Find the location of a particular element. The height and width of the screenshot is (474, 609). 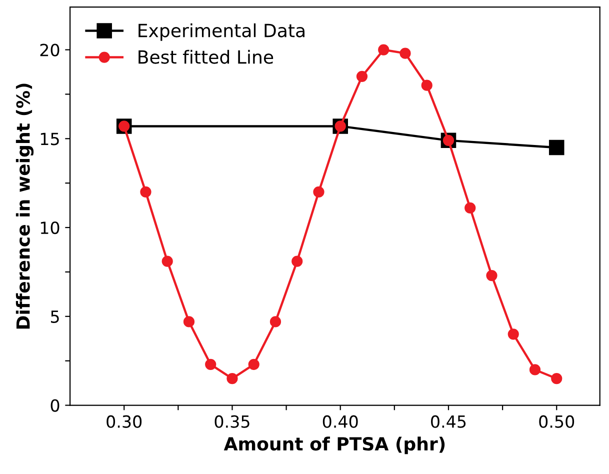

legend-label: Best fitted Line is located at coordinates (206, 57).